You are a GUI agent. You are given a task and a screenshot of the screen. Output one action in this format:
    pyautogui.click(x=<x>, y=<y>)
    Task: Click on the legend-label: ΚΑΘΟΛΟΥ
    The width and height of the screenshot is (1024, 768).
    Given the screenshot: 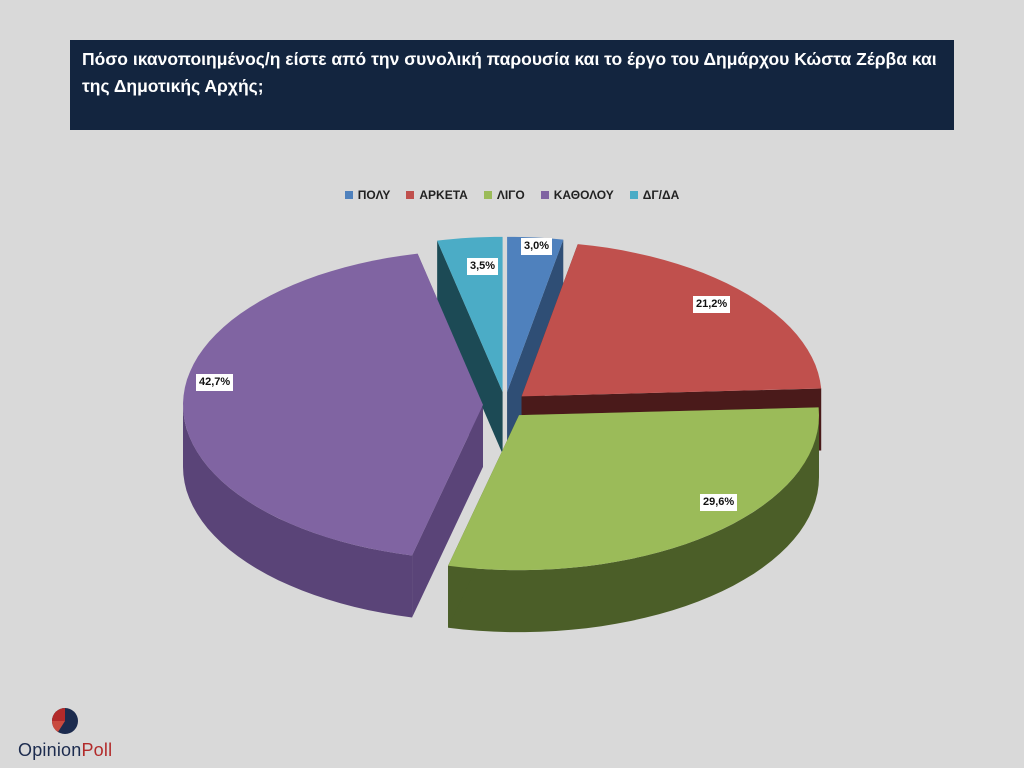 What is the action you would take?
    pyautogui.click(x=583, y=195)
    